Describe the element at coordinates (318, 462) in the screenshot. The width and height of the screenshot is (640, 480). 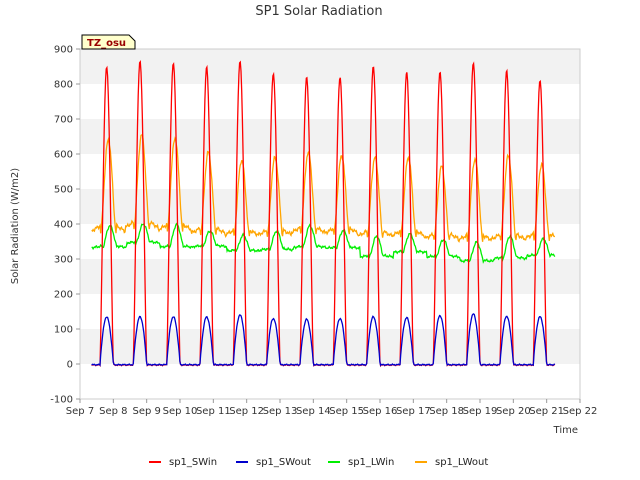
I see `legend: sp1_SWin sp1_SWout sp1_LWin sp1_LWout` at that location.